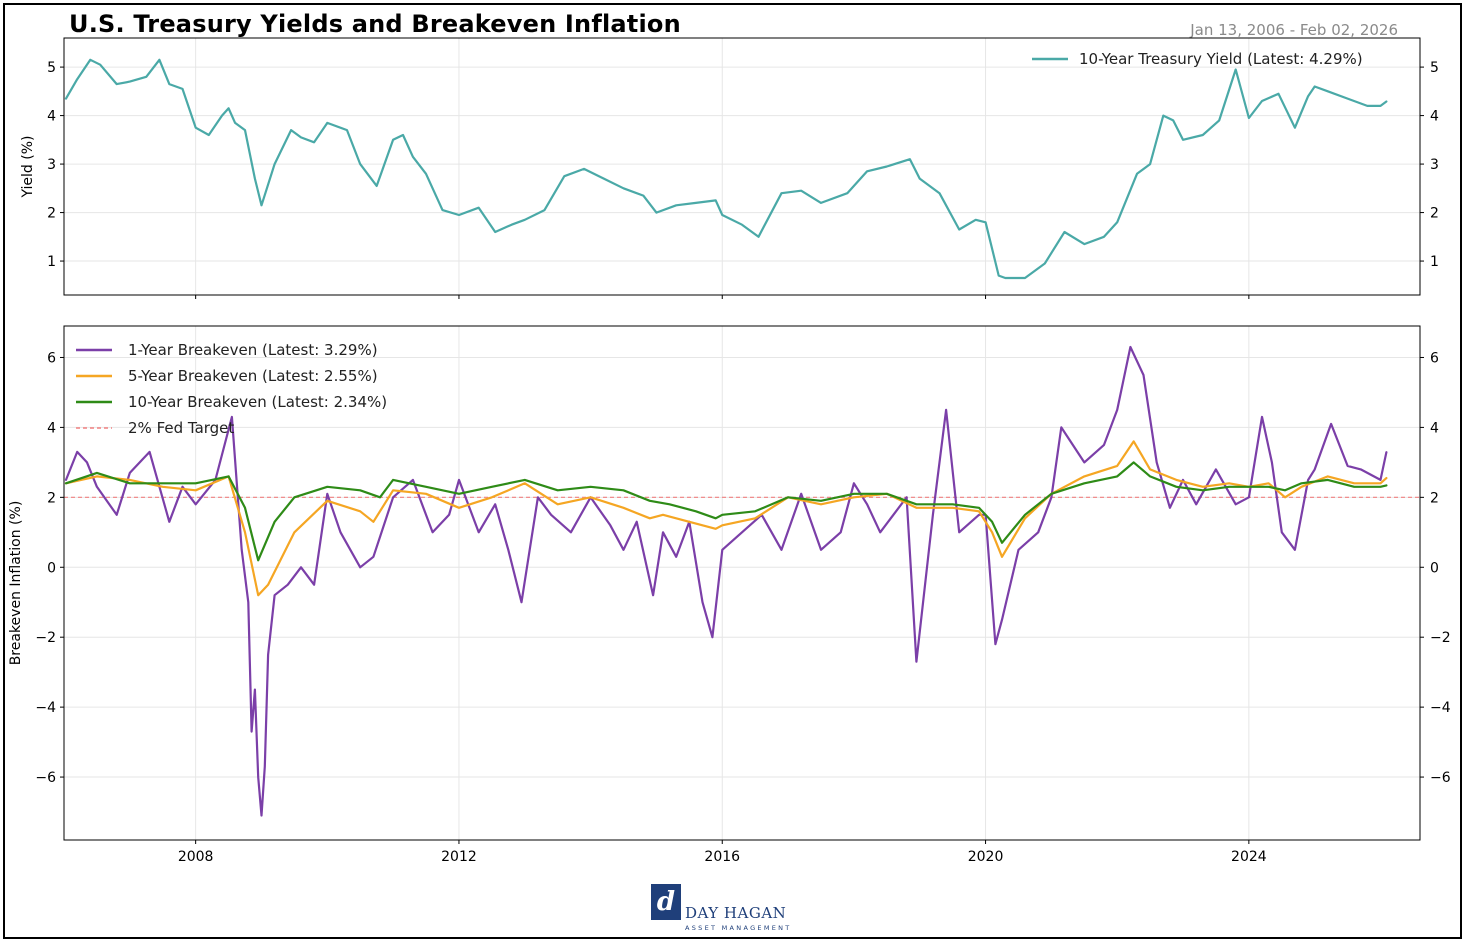 The image size is (1467, 944). What do you see at coordinates (1434, 165) in the screenshot?
I see `yield-ytick-label-right: 3` at bounding box center [1434, 165].